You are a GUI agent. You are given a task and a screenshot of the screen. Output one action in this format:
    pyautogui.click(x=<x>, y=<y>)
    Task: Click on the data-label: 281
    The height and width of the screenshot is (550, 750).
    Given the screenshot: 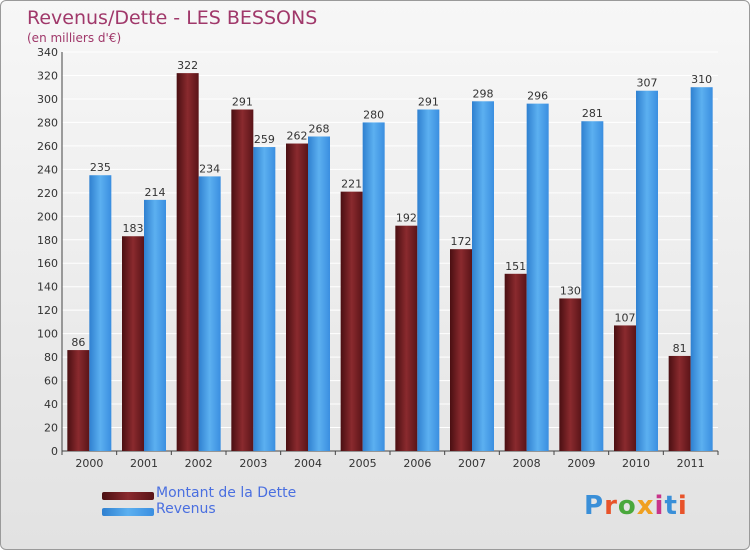 What is the action you would take?
    pyautogui.click(x=592, y=113)
    